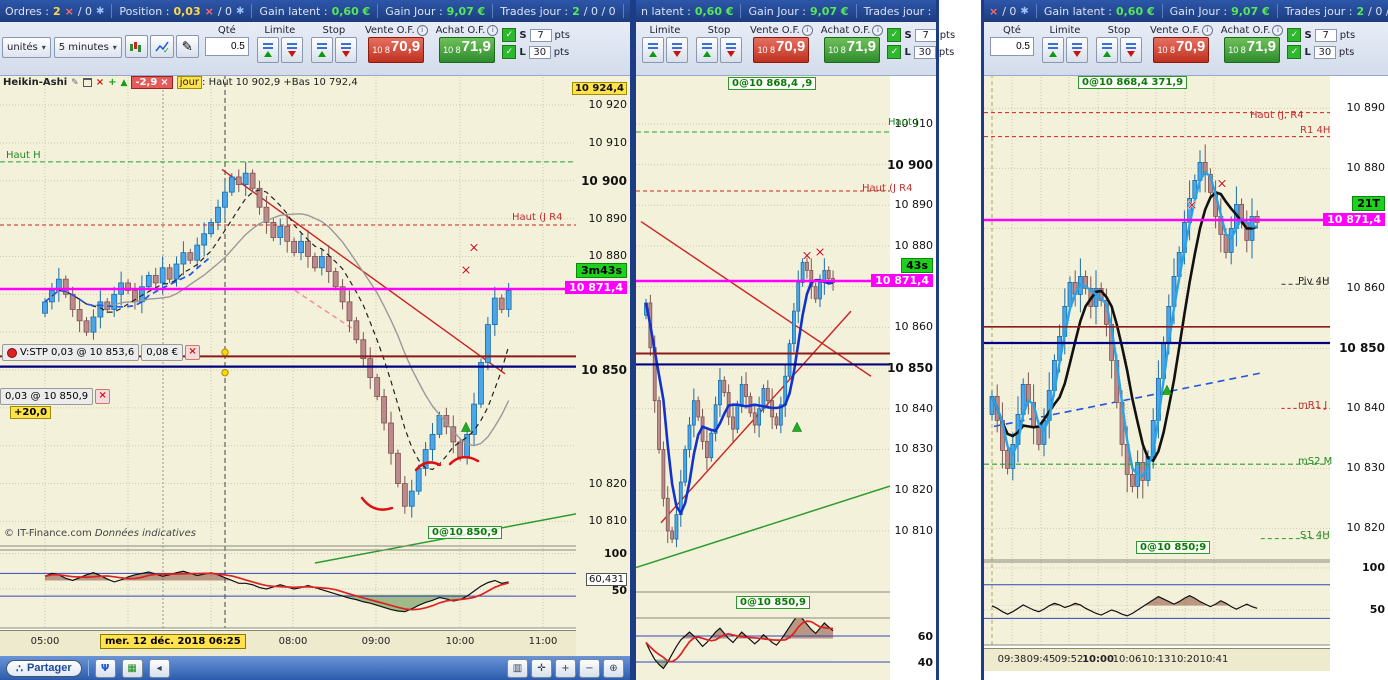 This screenshot has width=1388, height=680. I want to click on oscillator-pane, so click(288, 591).